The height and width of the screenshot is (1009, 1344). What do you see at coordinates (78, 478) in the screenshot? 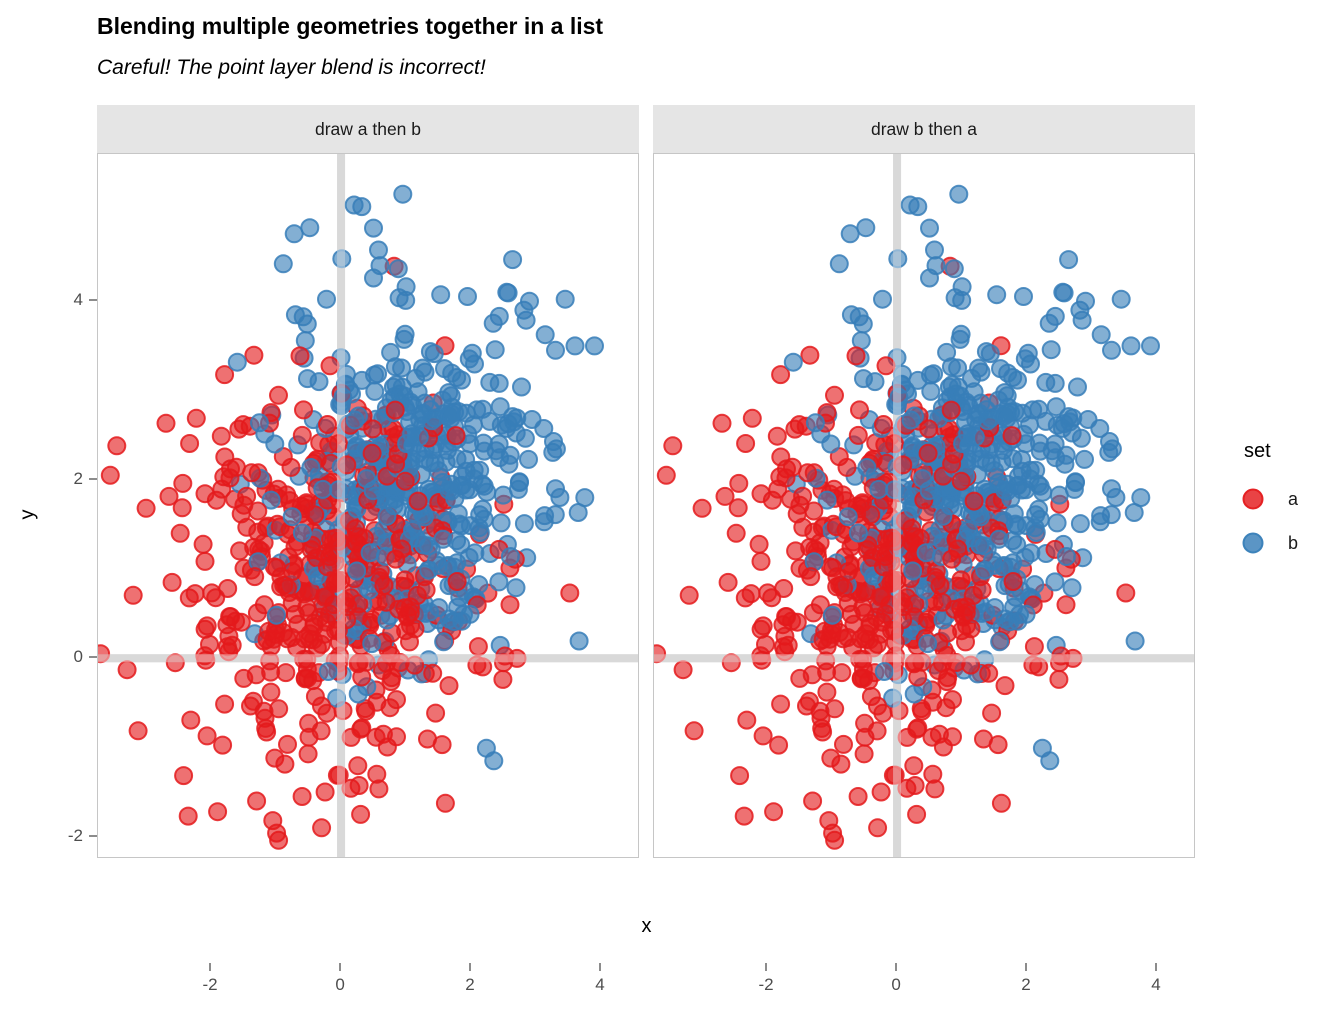
I see `y-tick-label: 2` at bounding box center [78, 478].